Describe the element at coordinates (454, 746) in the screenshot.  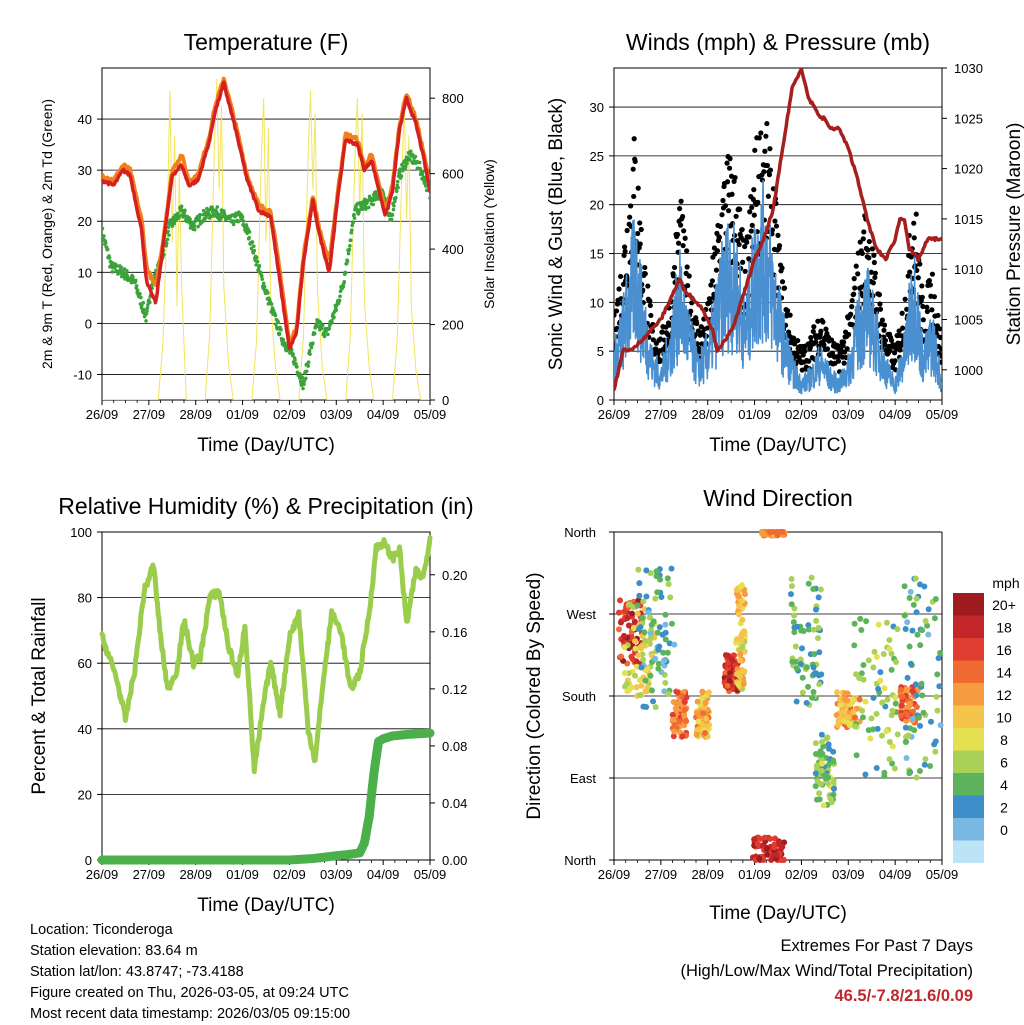
I see `y2-tick-label-2-2: 0.08` at that location.